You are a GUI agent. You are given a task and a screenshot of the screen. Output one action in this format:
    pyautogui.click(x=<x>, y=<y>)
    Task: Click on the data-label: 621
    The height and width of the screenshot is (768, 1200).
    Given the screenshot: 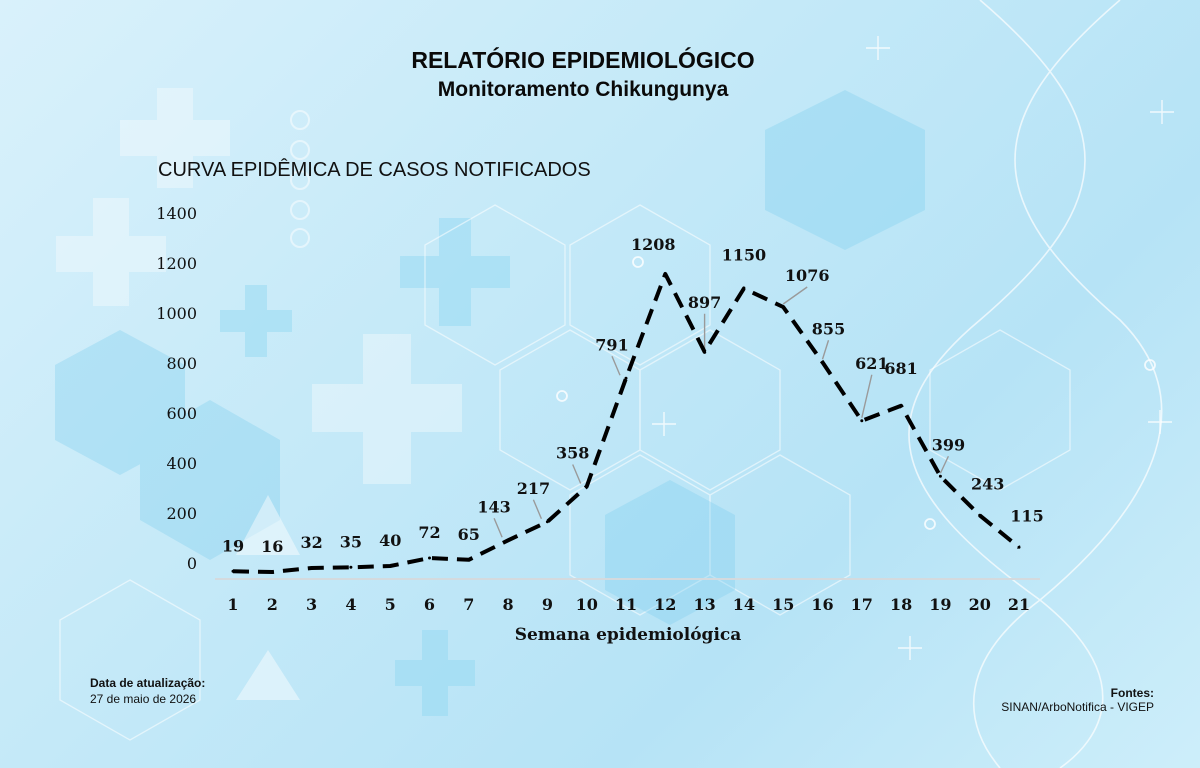 What is the action you would take?
    pyautogui.click(x=871, y=363)
    